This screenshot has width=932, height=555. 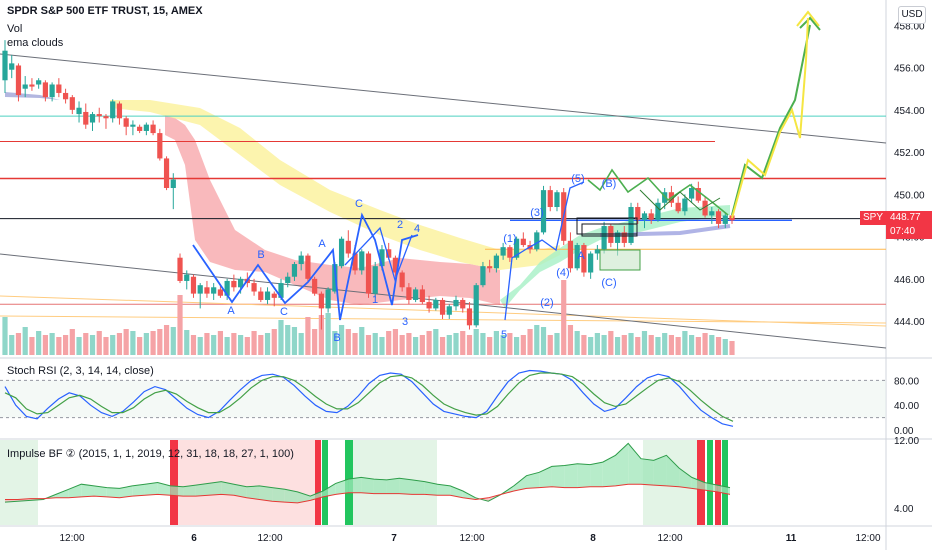 I want to click on wave-label: 4, so click(x=417, y=229).